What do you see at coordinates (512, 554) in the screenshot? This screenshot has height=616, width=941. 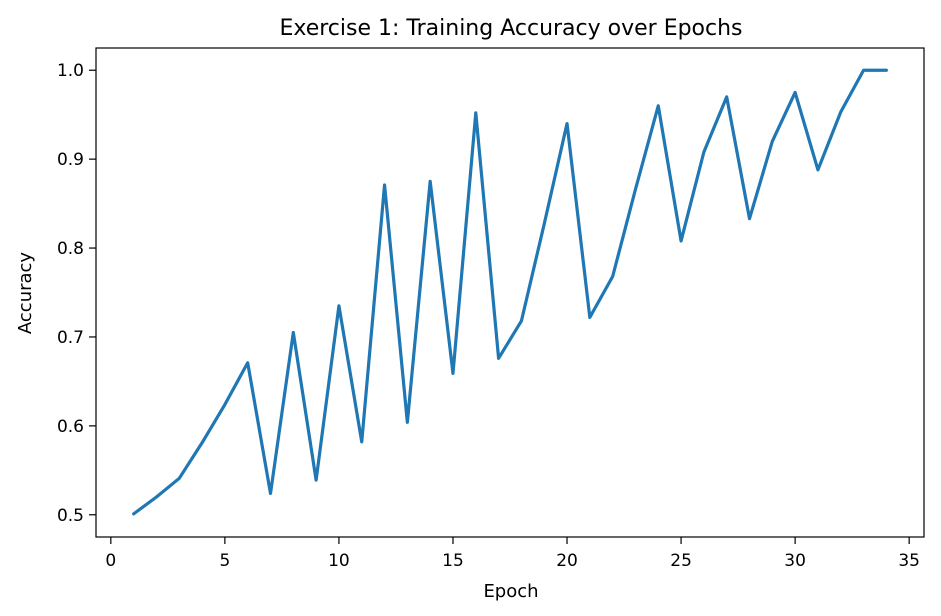 I see `x-axis: 0 5 10 15 20 25 30 35` at bounding box center [512, 554].